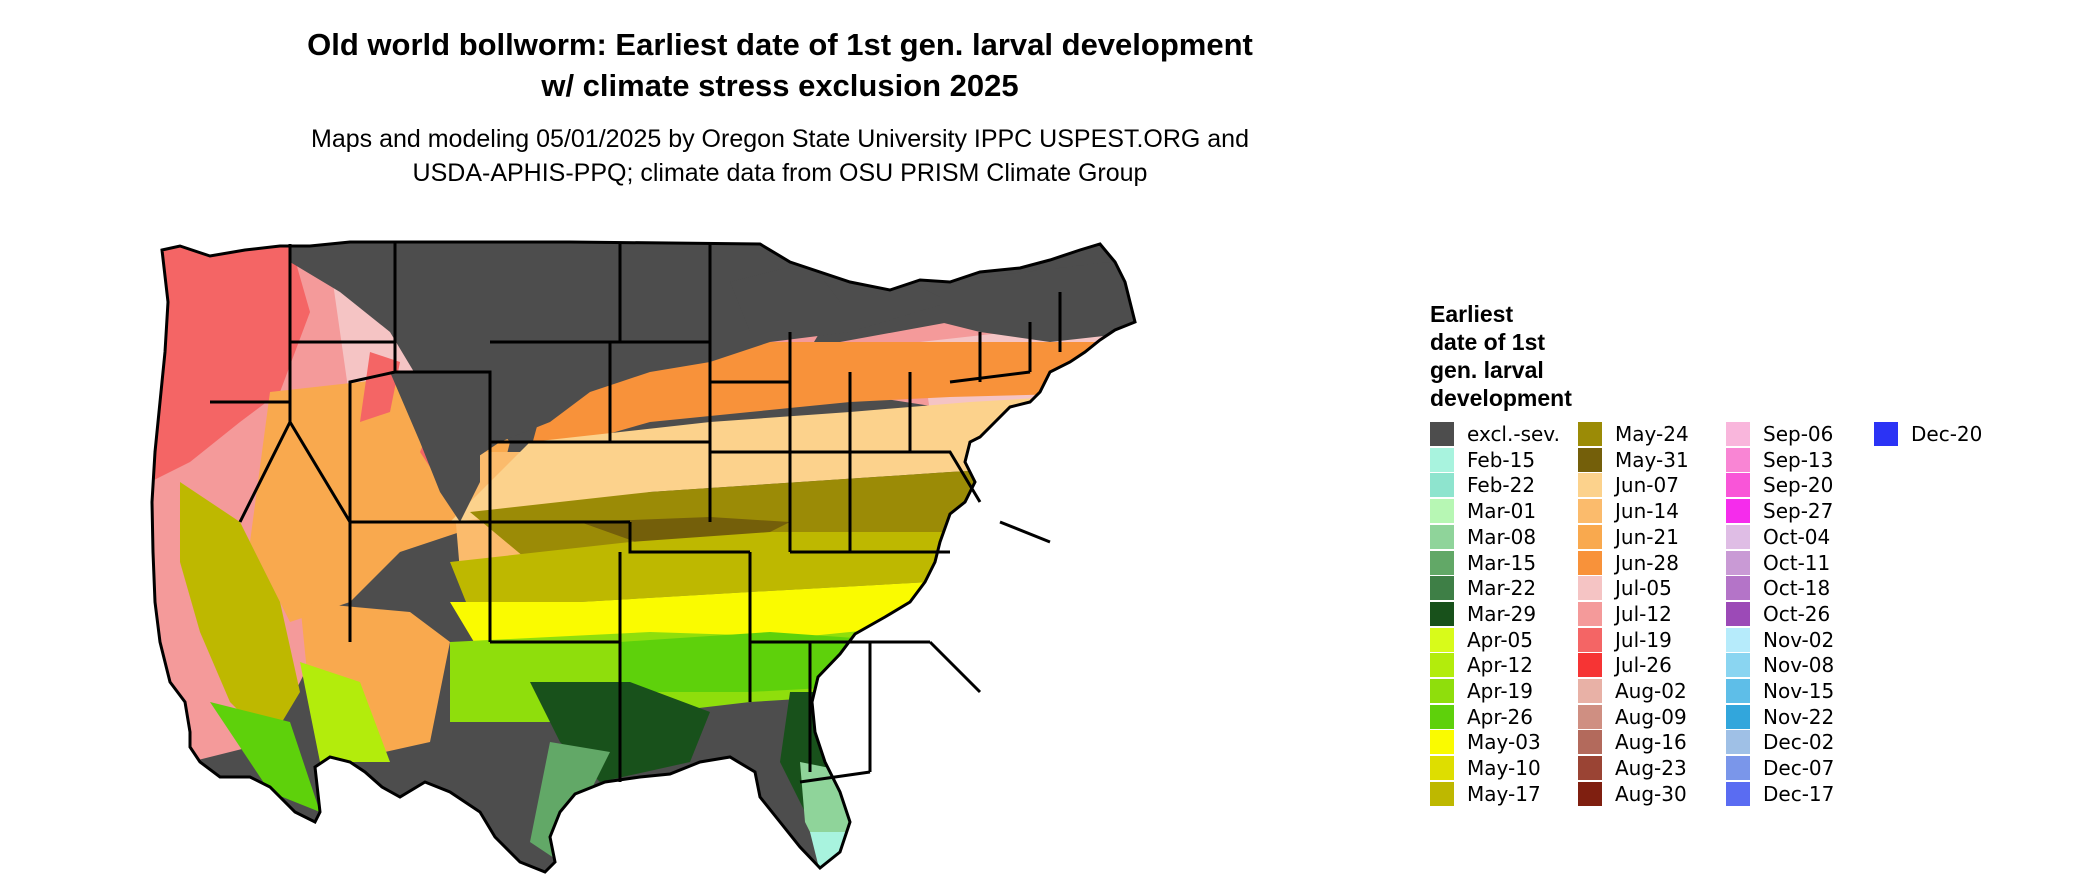  Describe the element at coordinates (1502, 588) in the screenshot. I see `legend-label: Mar-22` at that location.